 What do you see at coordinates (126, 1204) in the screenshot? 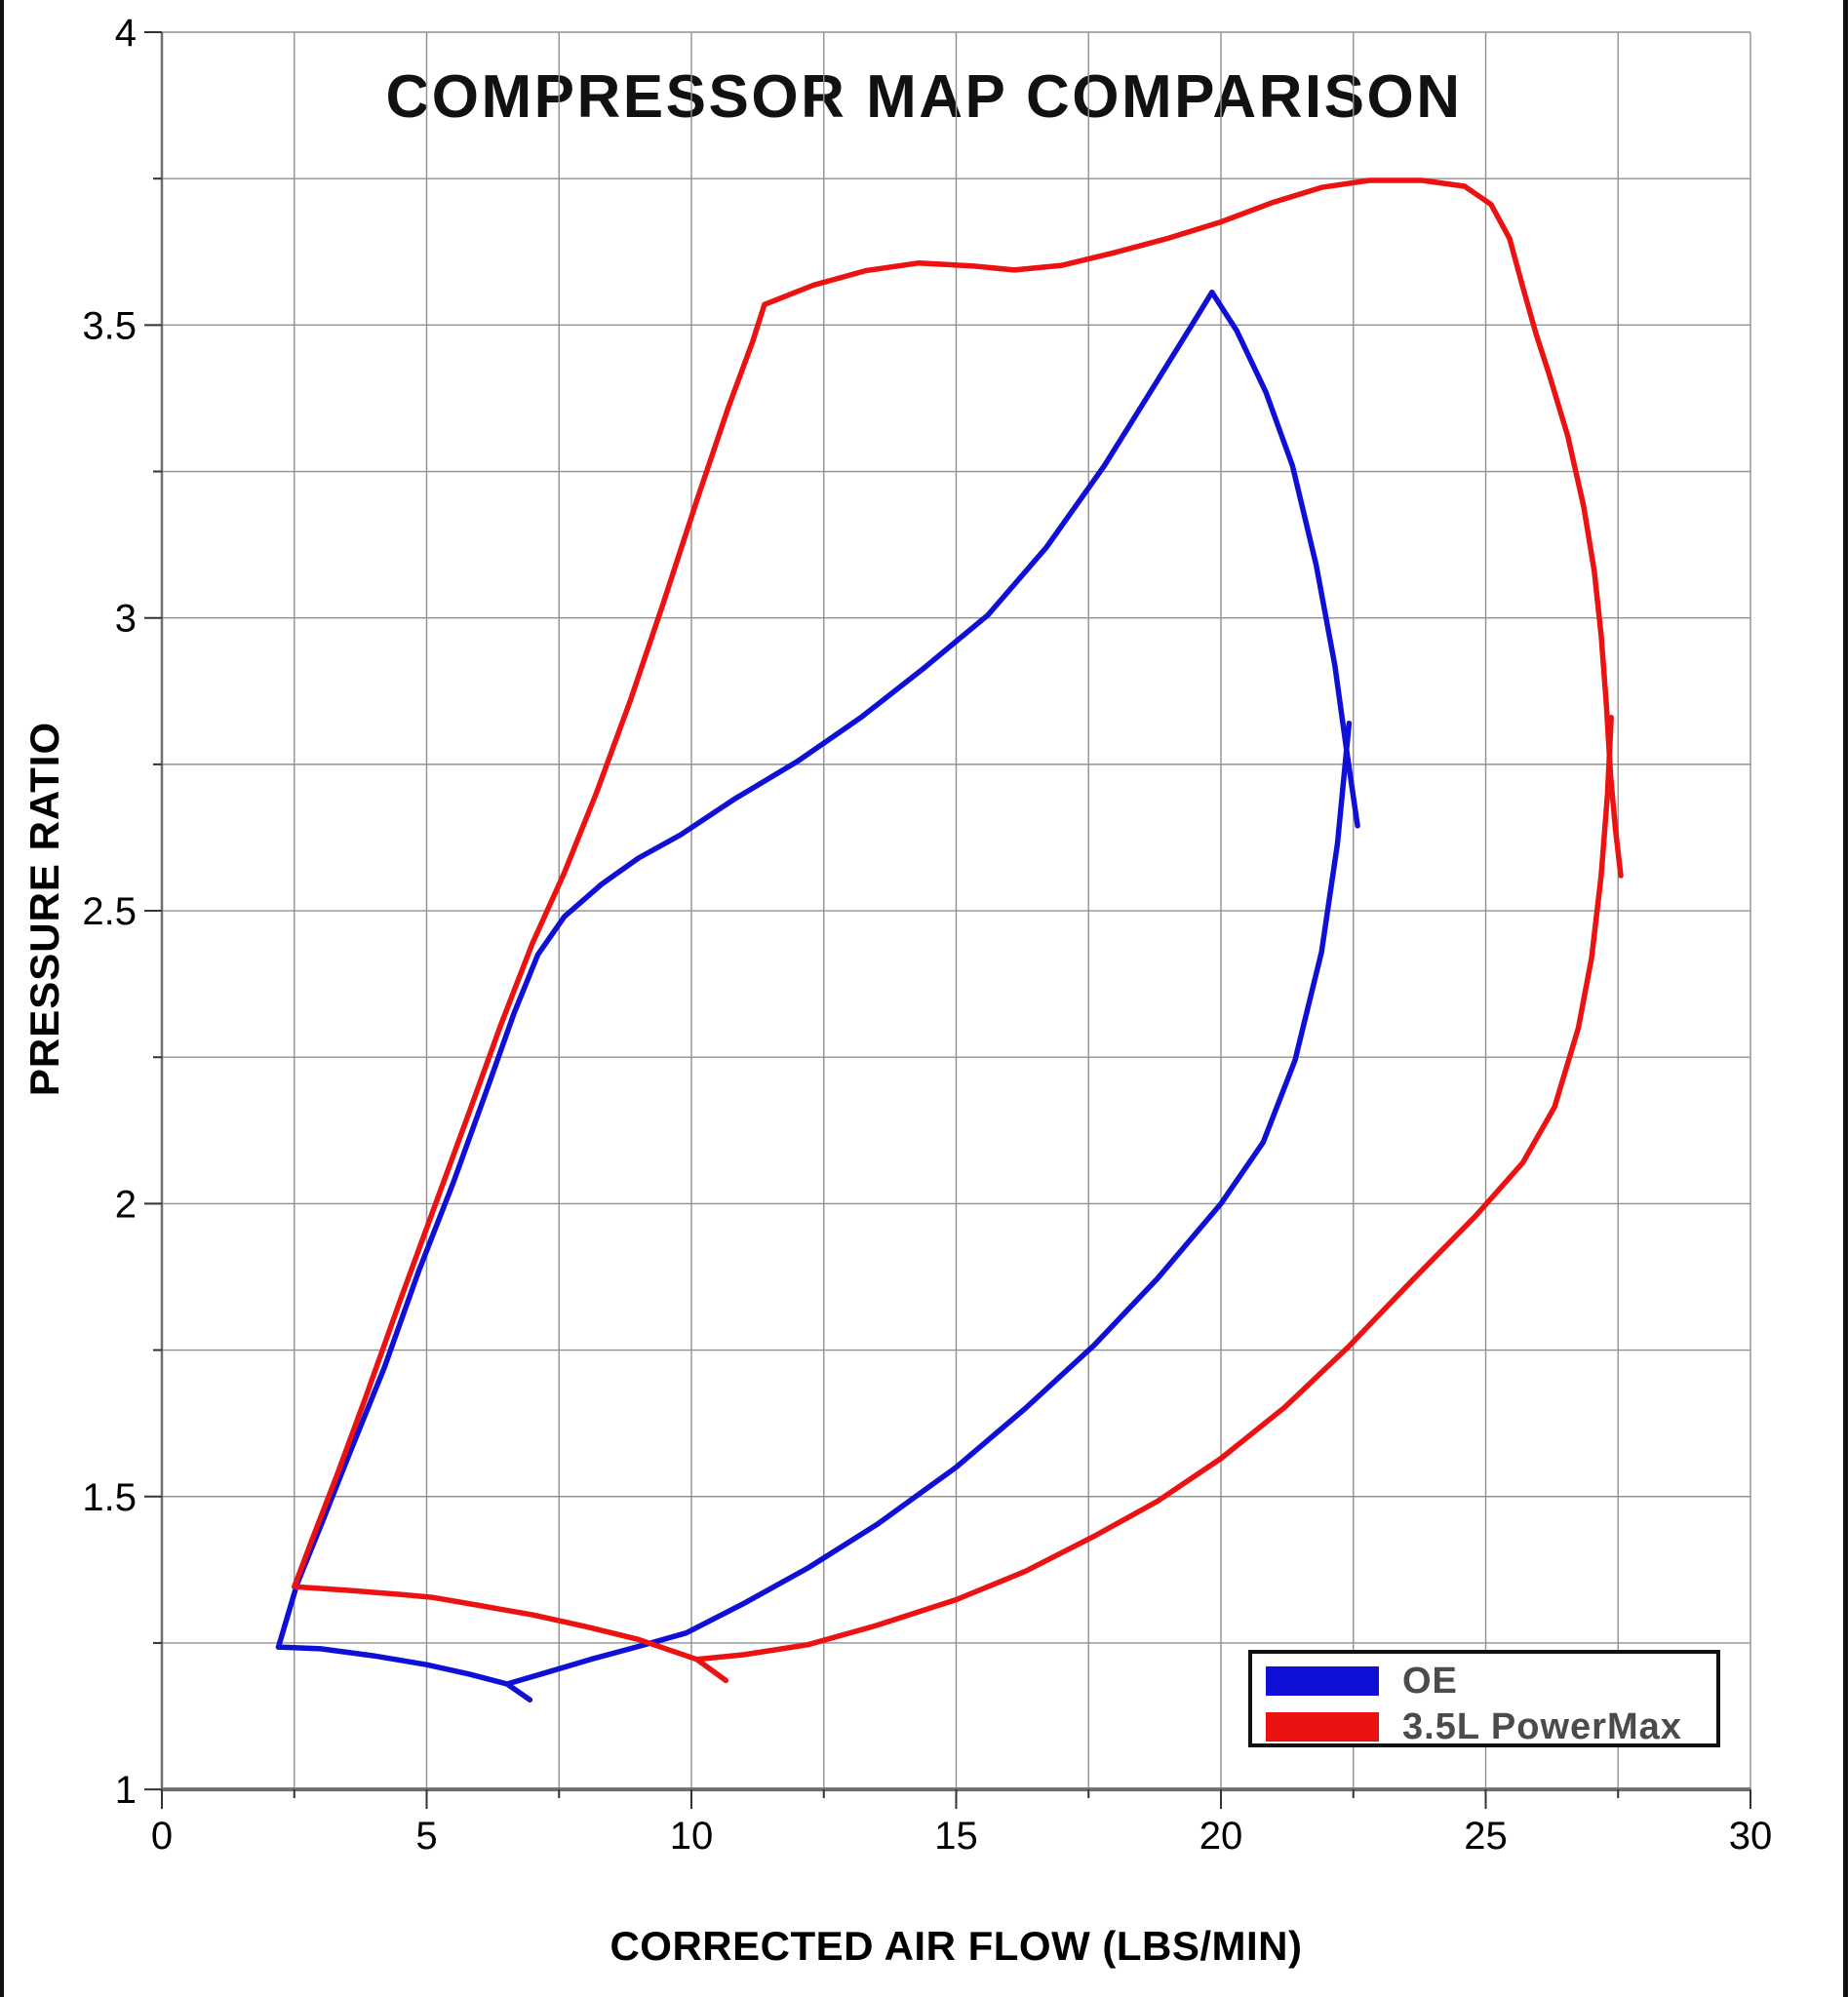
I see `y-tick-label: 2` at bounding box center [126, 1204].